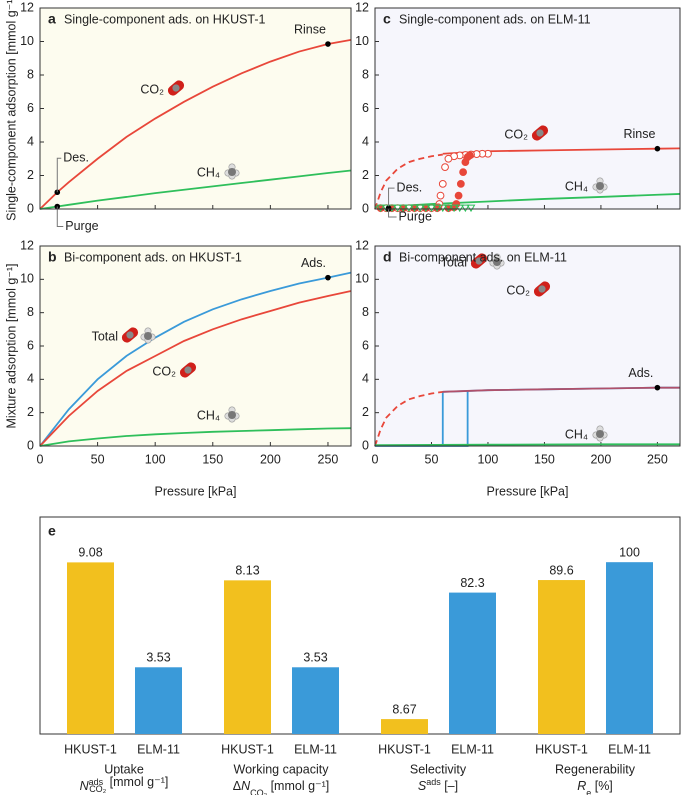 This screenshot has height=795, width=682. I want to click on metric-part: N, so click(246, 786).